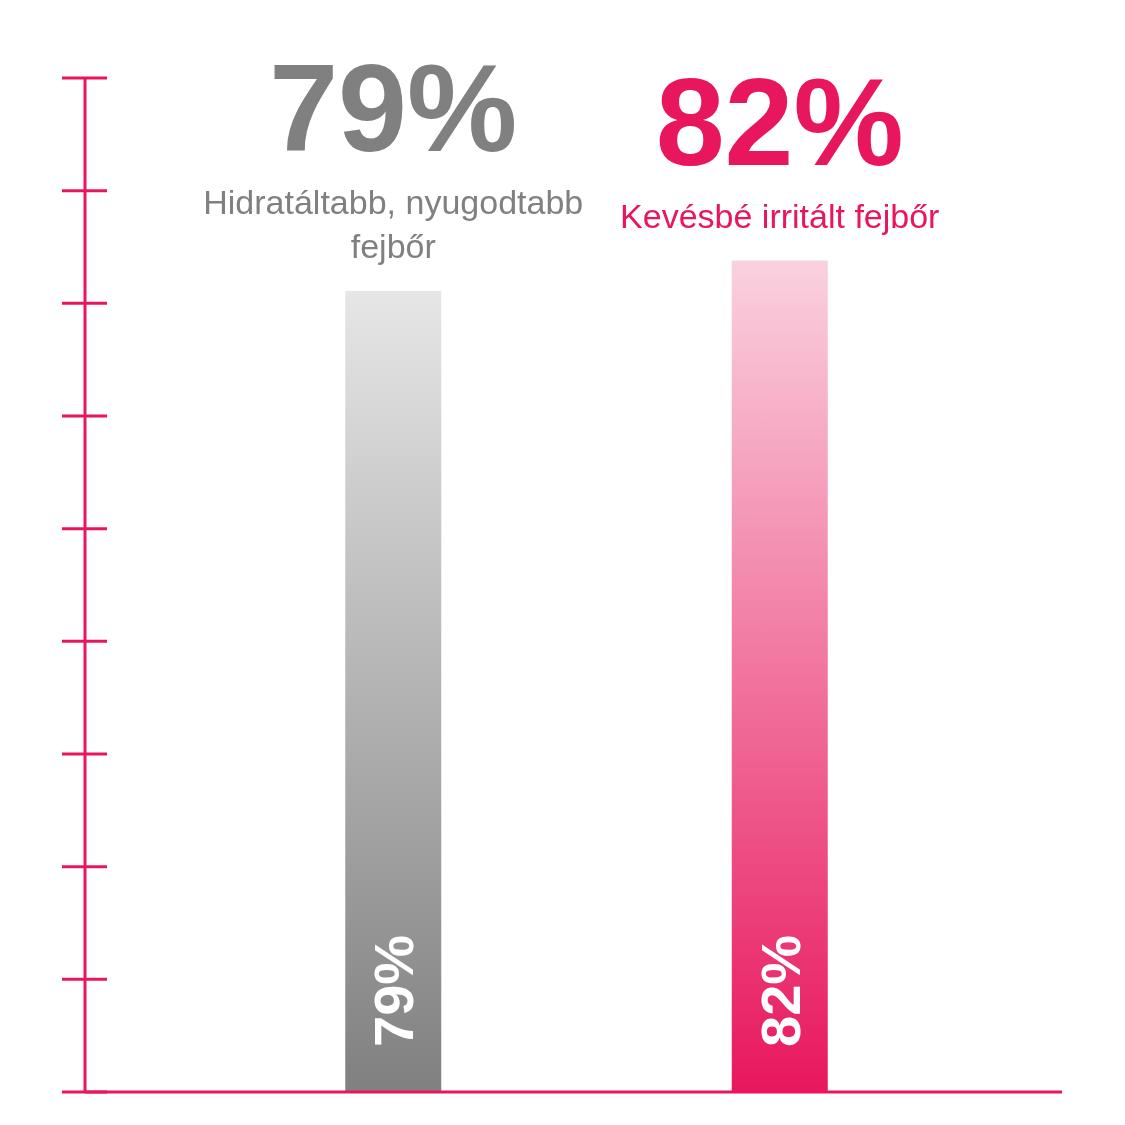 The width and height of the screenshot is (1125, 1125). I want to click on x-tick-label: Hidratáltabb, nyugodtabb fejbőr, so click(393, 223).